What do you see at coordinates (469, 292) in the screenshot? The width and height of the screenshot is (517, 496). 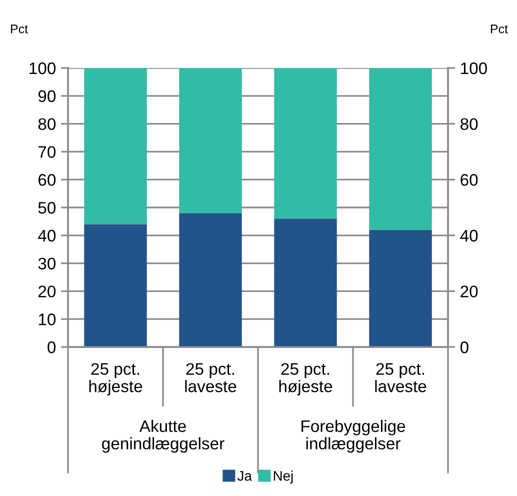 I see `y2-tick-label: 20` at bounding box center [469, 292].